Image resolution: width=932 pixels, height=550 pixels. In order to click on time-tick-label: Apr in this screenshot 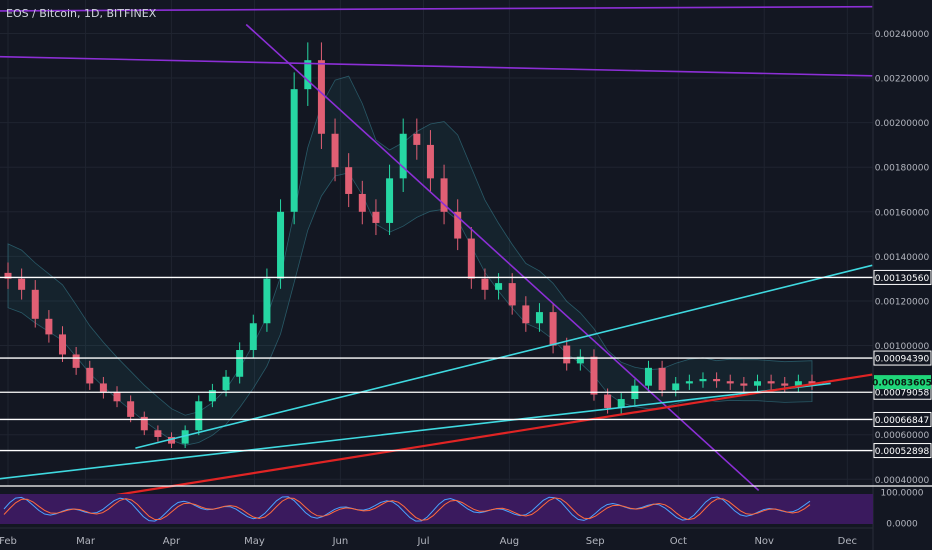, I will do `click(172, 541)`.